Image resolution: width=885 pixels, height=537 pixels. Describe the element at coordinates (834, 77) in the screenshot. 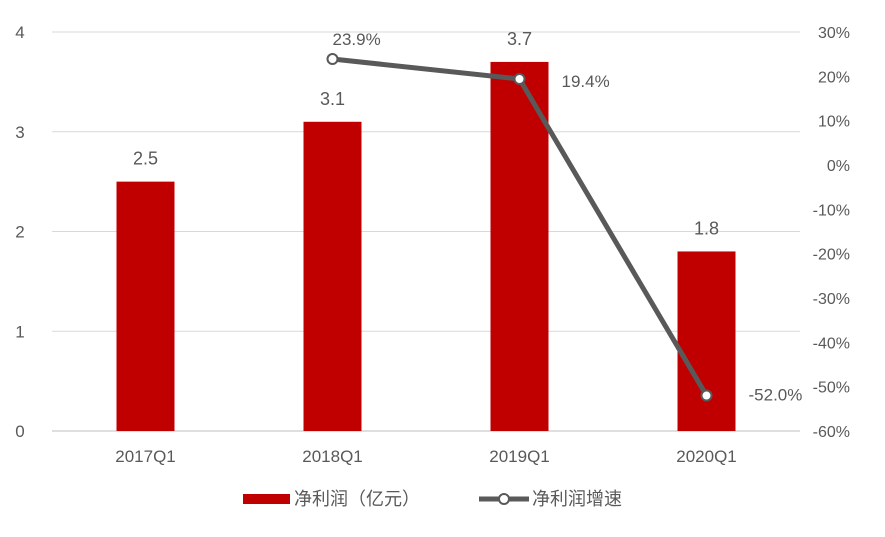

I see `right-tick-label: 20%` at that location.